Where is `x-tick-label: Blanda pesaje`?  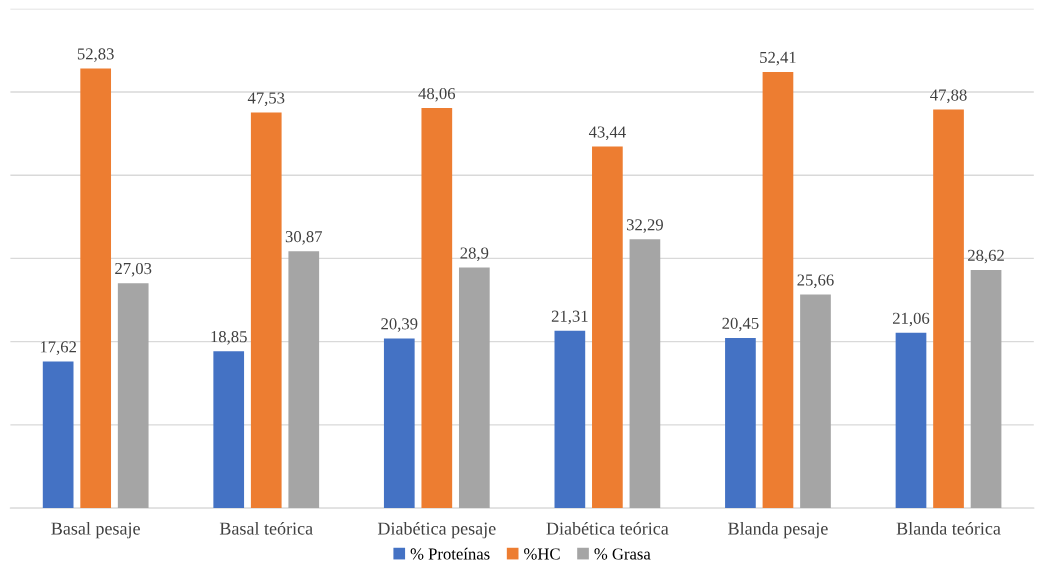 x-tick-label: Blanda pesaje is located at coordinates (778, 530).